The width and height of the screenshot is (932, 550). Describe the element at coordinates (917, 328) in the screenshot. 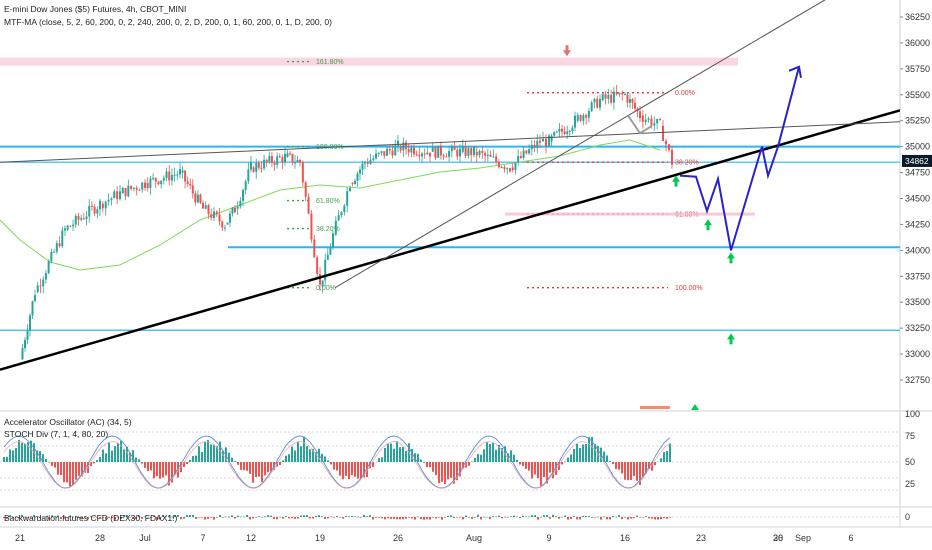

I see `y-tick-label: 33250` at that location.